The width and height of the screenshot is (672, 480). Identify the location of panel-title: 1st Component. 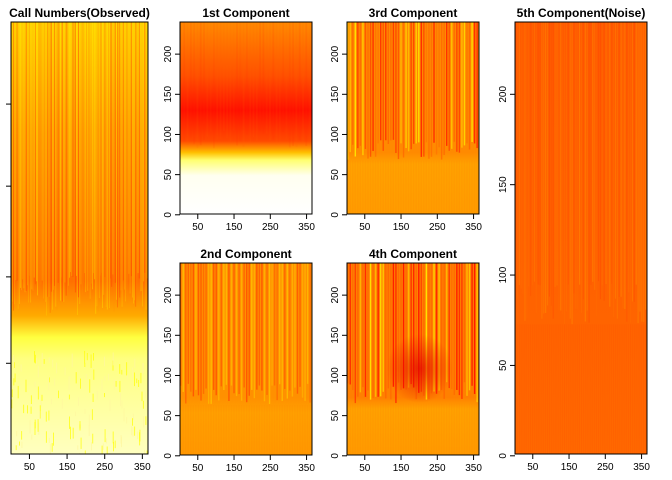
(245, 13).